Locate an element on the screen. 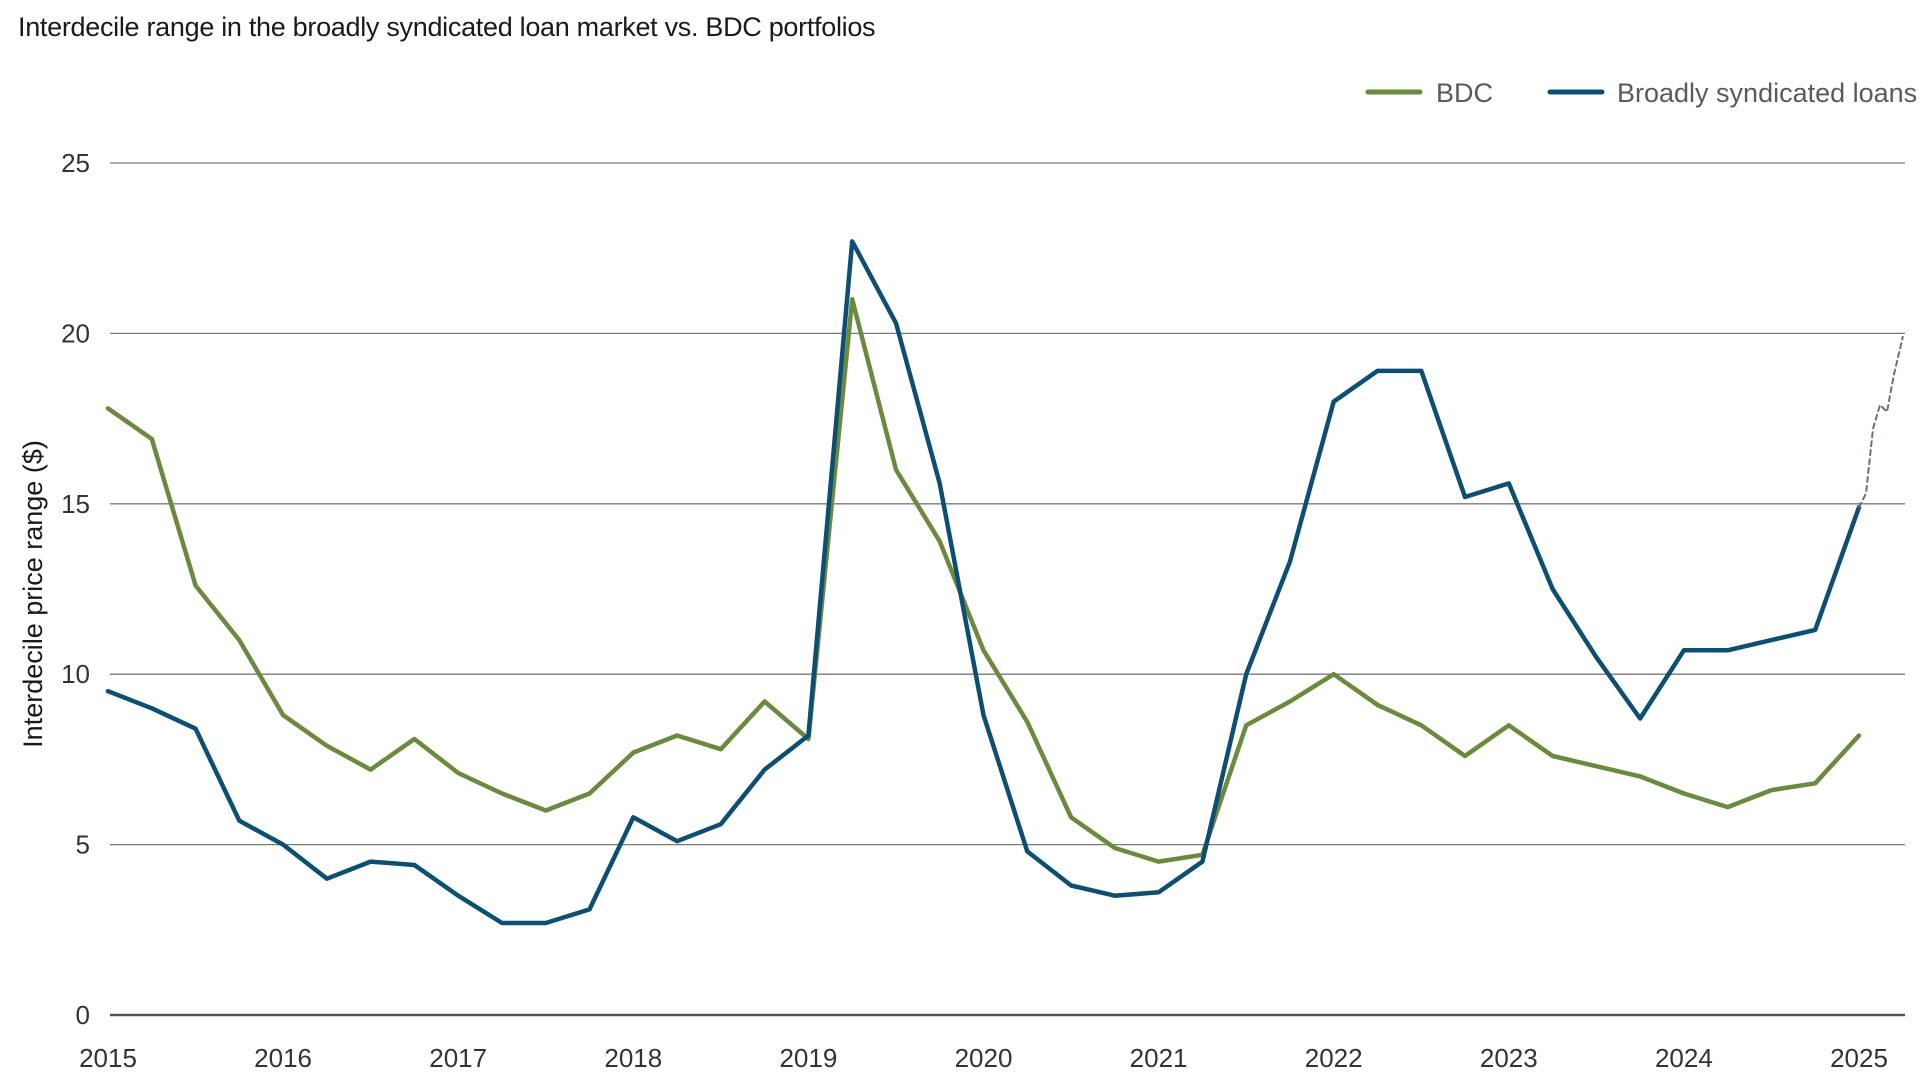 The width and height of the screenshot is (1920, 1080). y-tick-label: 10 is located at coordinates (75, 674).